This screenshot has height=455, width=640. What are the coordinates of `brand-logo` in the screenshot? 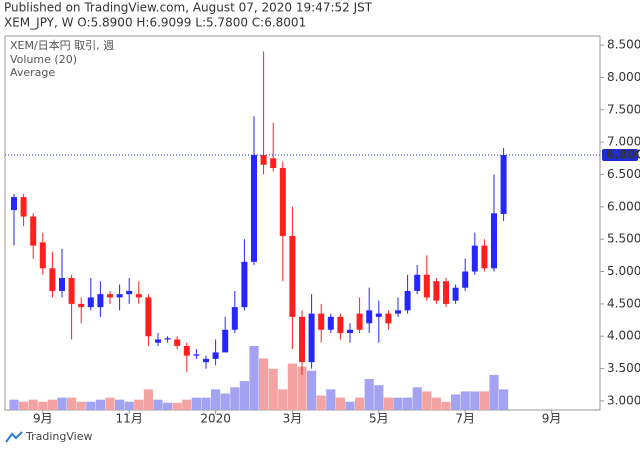 It's located at (14, 437).